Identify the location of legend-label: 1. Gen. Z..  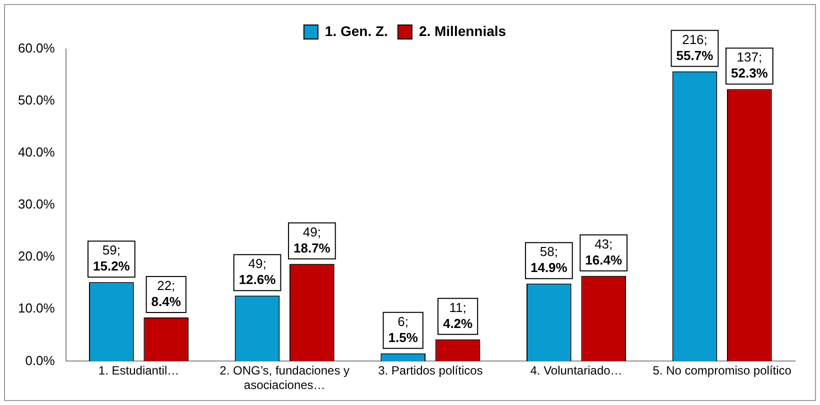
(356, 30).